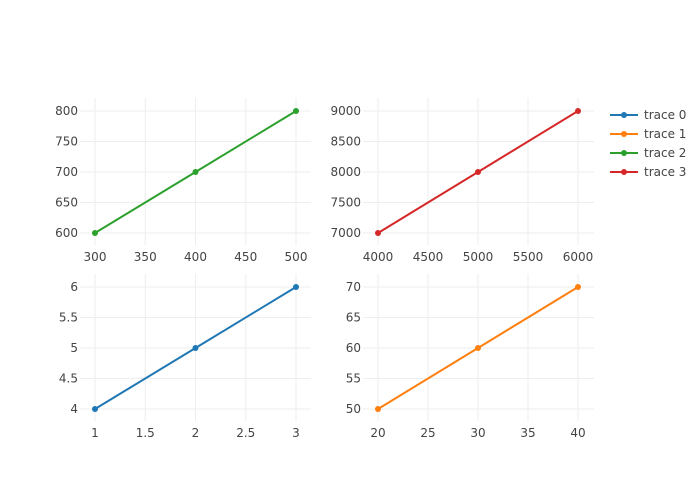  Describe the element at coordinates (345, 142) in the screenshot. I see `y-tick-label: 8500` at that location.